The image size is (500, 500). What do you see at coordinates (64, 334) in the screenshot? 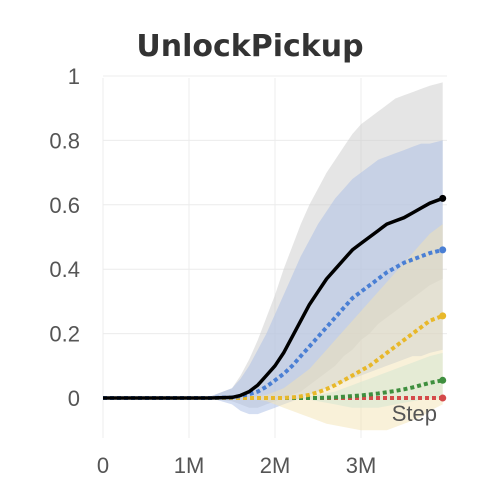
I see `y-tick-label: 0.2` at bounding box center [64, 334].